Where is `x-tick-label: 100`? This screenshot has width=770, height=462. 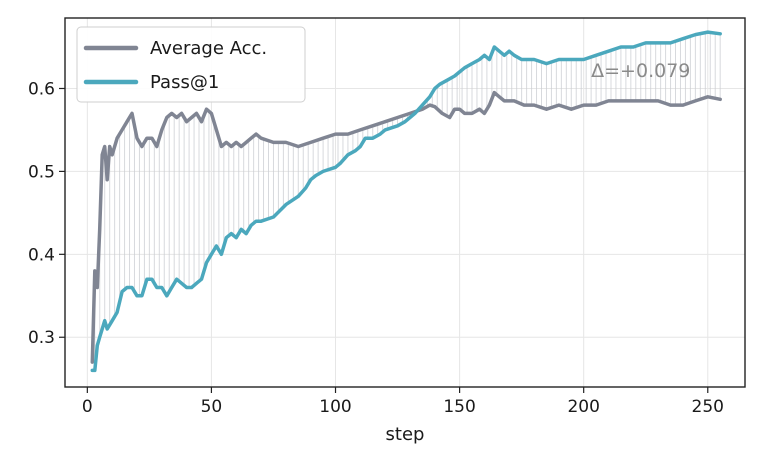 x-tick-label: 100 is located at coordinates (335, 407).